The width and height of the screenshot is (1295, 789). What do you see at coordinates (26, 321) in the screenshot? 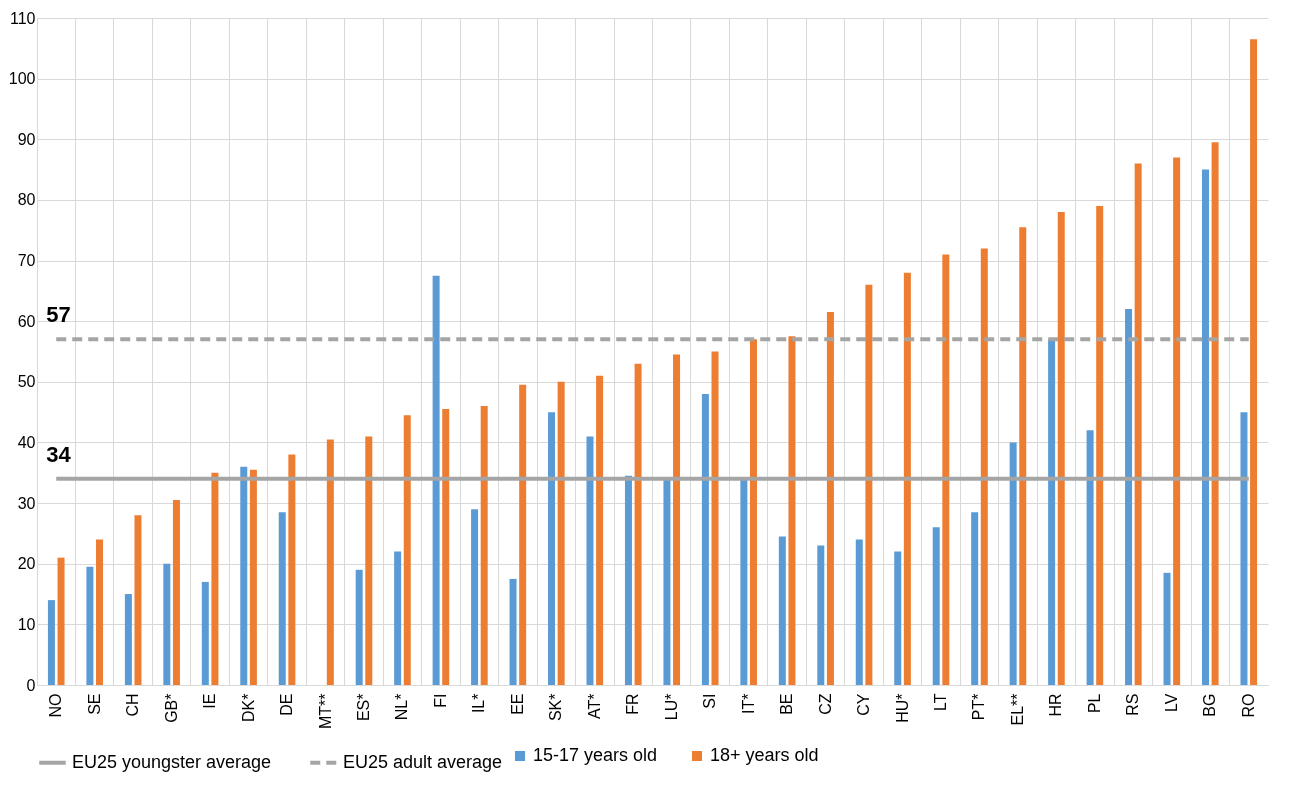
I see `y-tick-label: 60` at bounding box center [26, 321].